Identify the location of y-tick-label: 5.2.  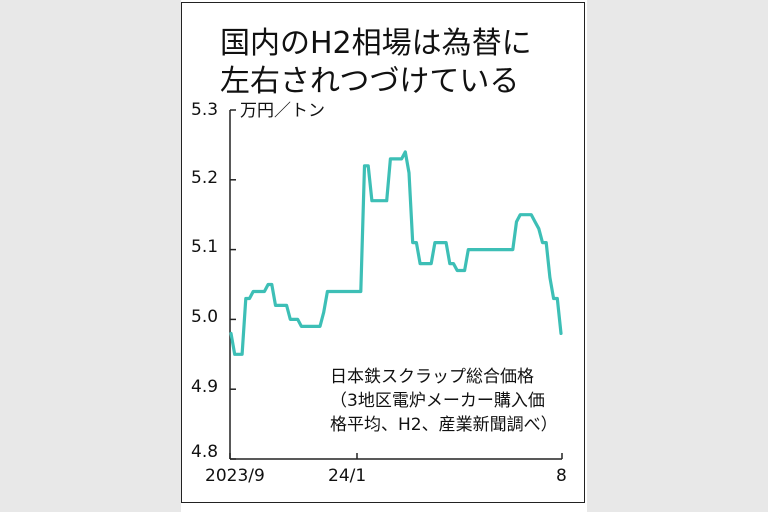
(205, 178).